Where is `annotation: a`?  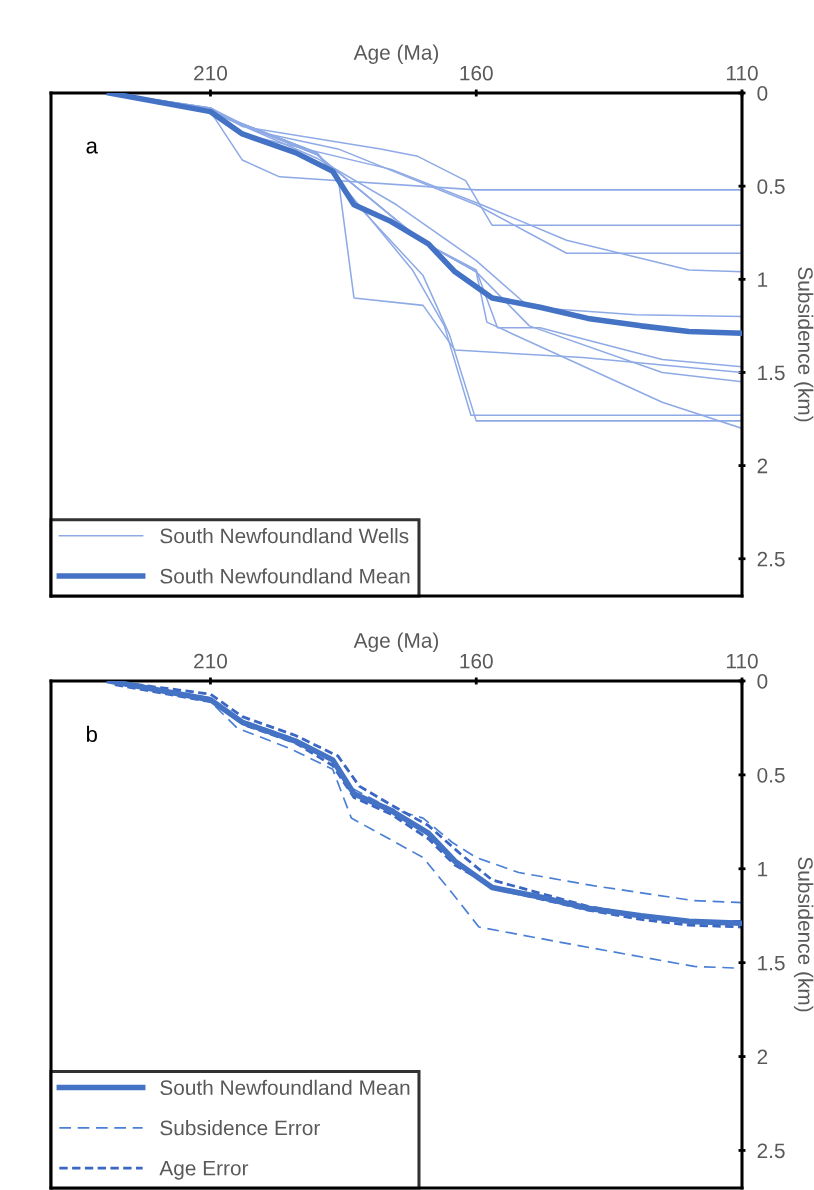 annotation: a is located at coordinates (92, 147).